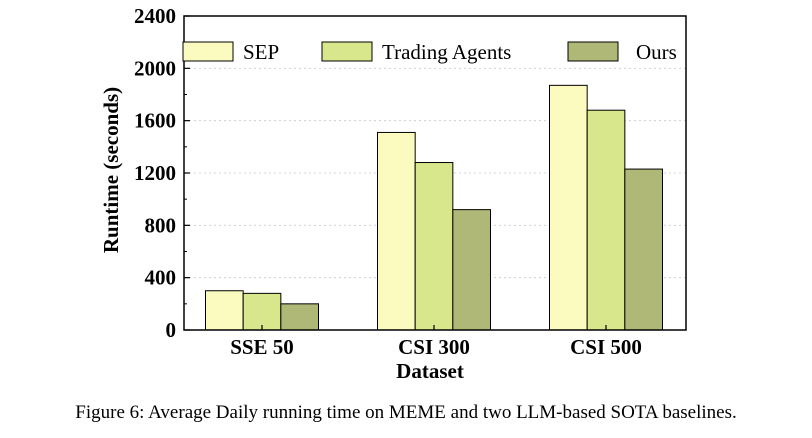  What do you see at coordinates (262, 347) in the screenshot?
I see `x-category-label: SSE 50` at bounding box center [262, 347].